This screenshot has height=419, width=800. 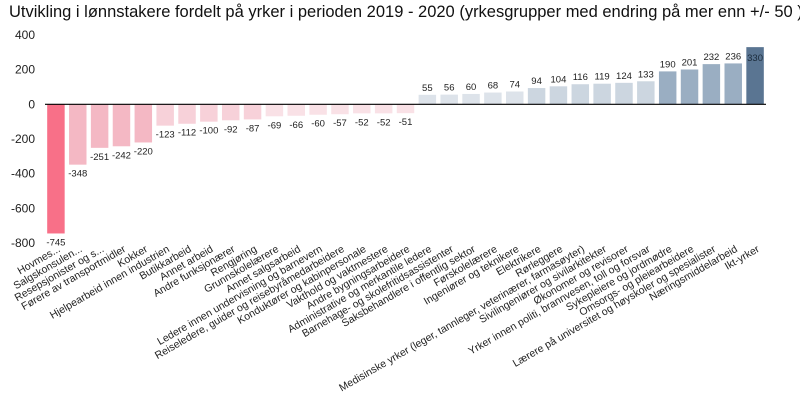 What do you see at coordinates (23, 243) in the screenshot?
I see `y-tick-label: -800` at bounding box center [23, 243].